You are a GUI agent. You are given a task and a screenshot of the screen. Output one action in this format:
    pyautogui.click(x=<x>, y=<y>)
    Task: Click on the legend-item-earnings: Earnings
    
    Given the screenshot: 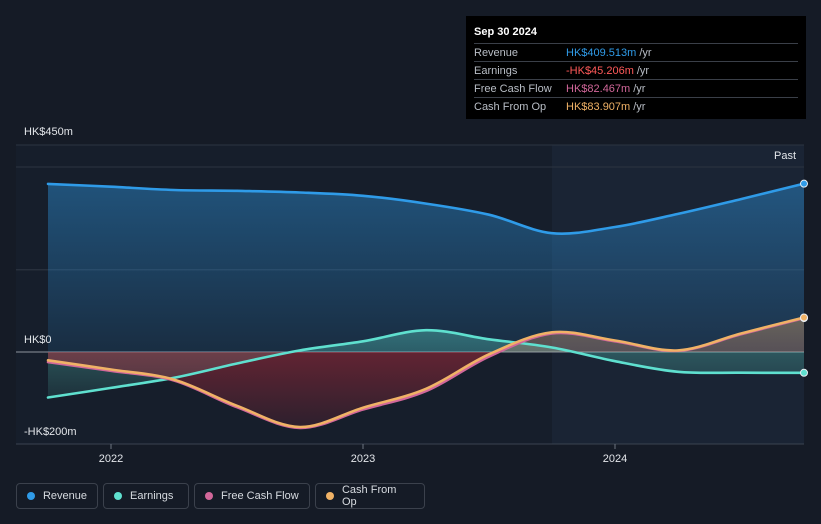 What is the action you would take?
    pyautogui.click(x=146, y=496)
    